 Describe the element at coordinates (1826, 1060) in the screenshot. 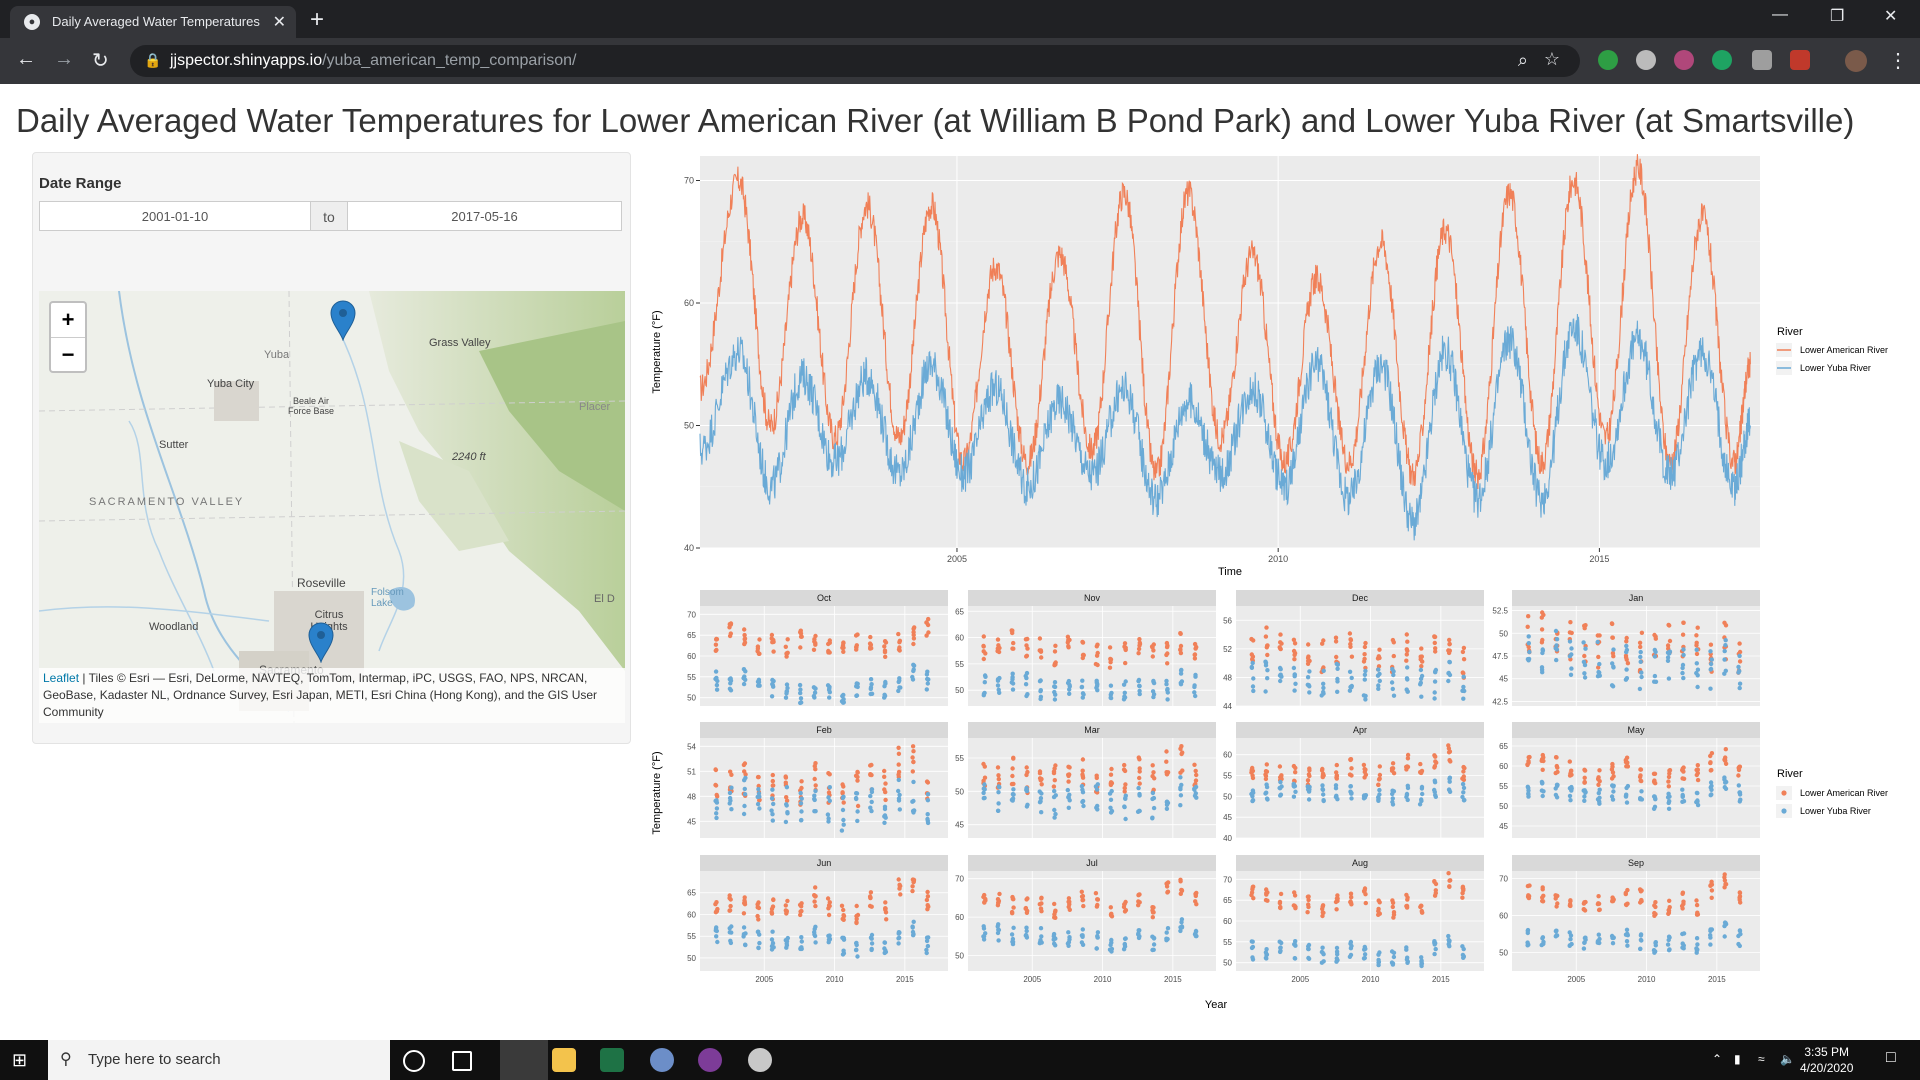

I see `taskbar-clock: 3:35 PM 4/20/2020` at that location.